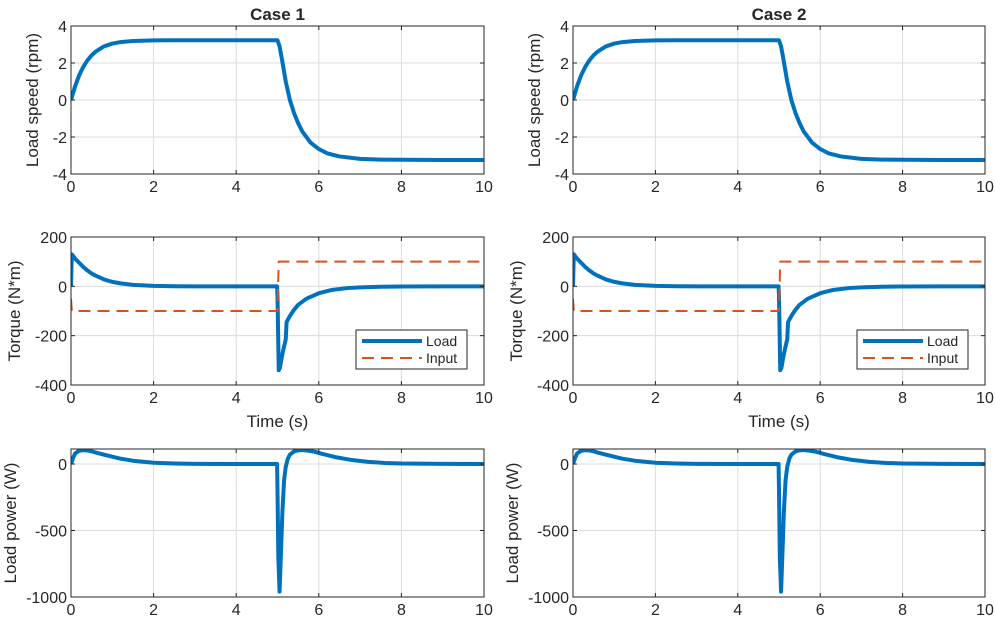 Image resolution: width=995 pixels, height=621 pixels. I want to click on chart-title: Case 2, so click(779, 14).